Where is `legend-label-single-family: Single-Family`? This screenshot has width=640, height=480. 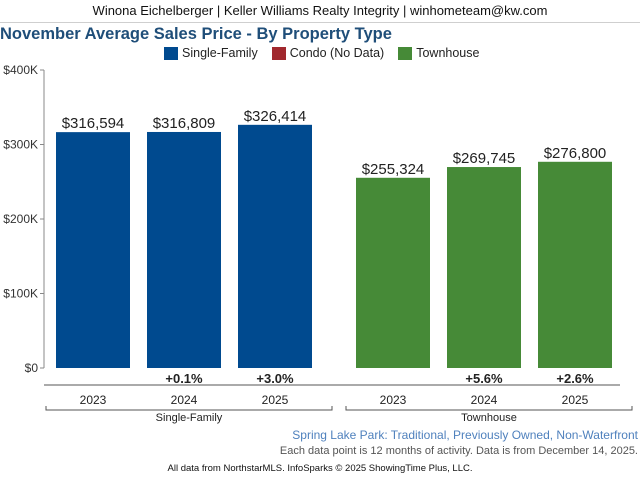 legend-label-single-family: Single-Family is located at coordinates (220, 53).